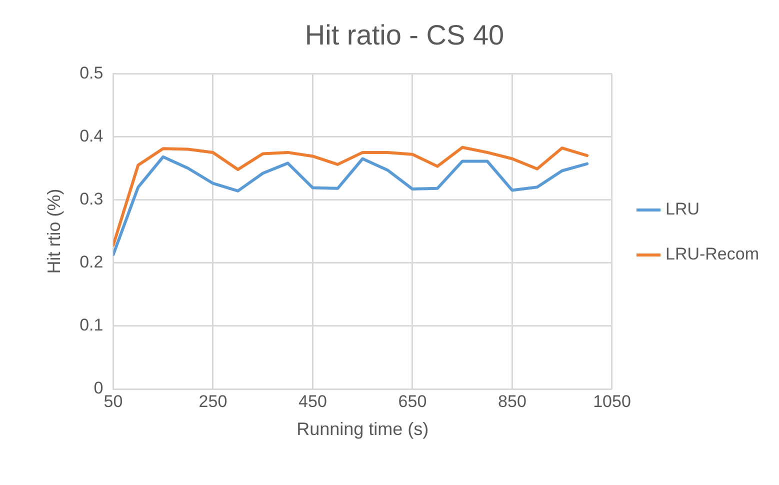 Image resolution: width=779 pixels, height=485 pixels. What do you see at coordinates (213, 401) in the screenshot?
I see `x-tick-label: 250` at bounding box center [213, 401].